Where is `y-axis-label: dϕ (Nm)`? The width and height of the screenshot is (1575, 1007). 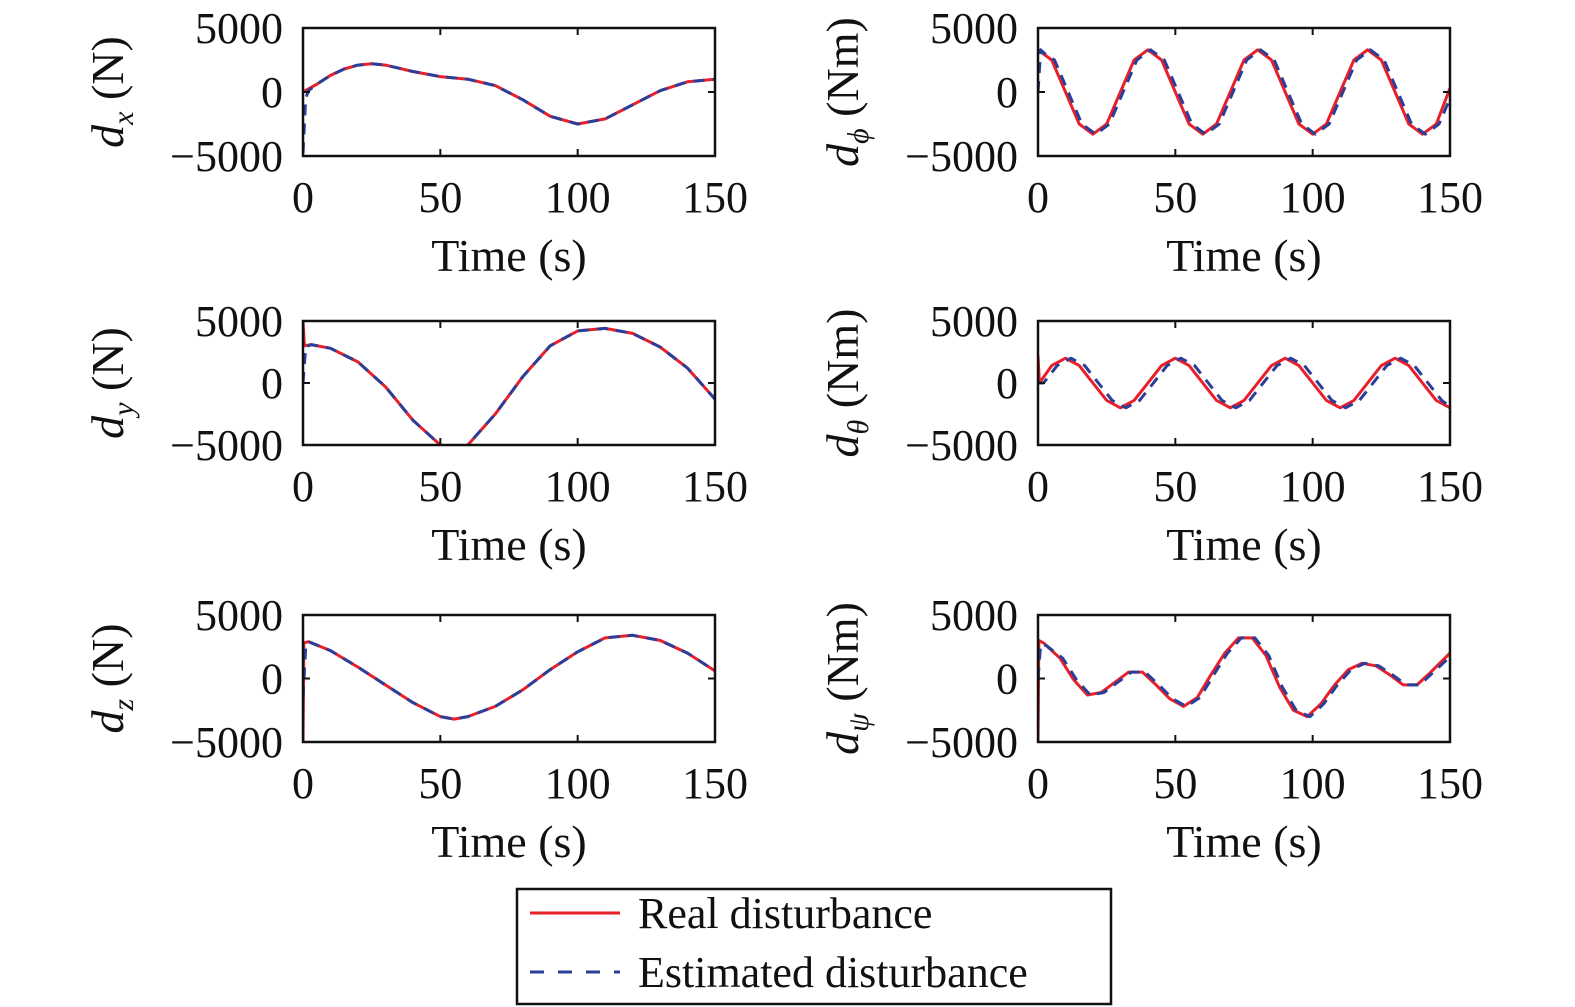
y-axis-label: dϕ (Nm) is located at coordinates (846, 92).